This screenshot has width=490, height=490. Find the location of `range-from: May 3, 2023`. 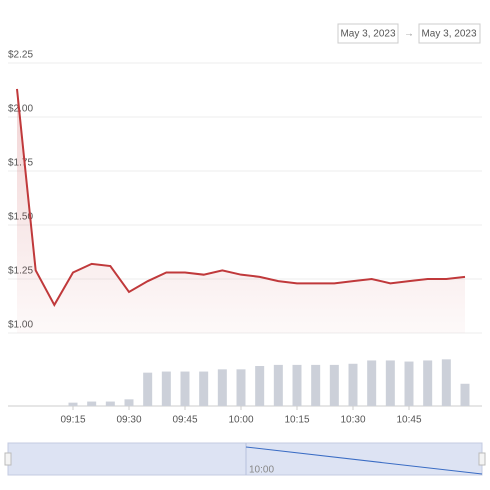

range-from: May 3, 2023 is located at coordinates (367, 34).